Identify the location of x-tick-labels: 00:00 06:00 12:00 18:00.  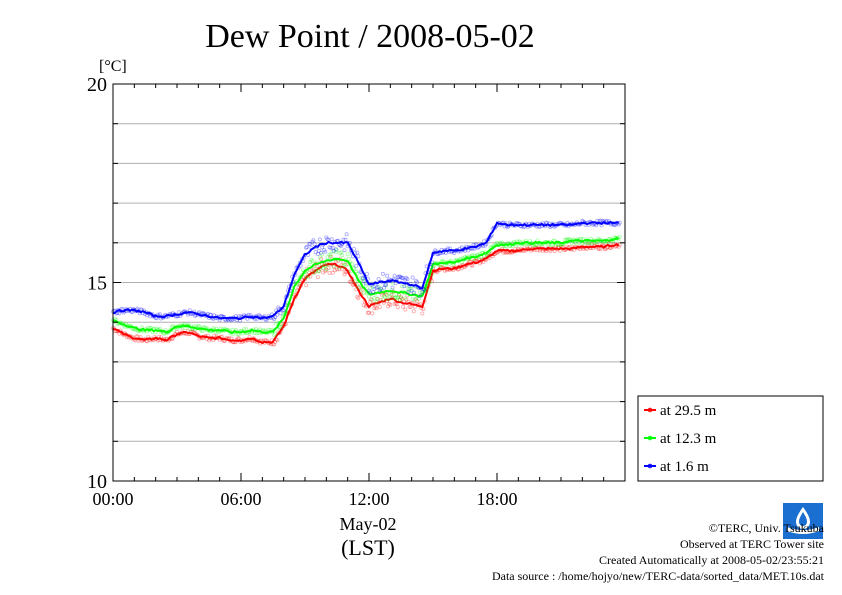
(304, 499).